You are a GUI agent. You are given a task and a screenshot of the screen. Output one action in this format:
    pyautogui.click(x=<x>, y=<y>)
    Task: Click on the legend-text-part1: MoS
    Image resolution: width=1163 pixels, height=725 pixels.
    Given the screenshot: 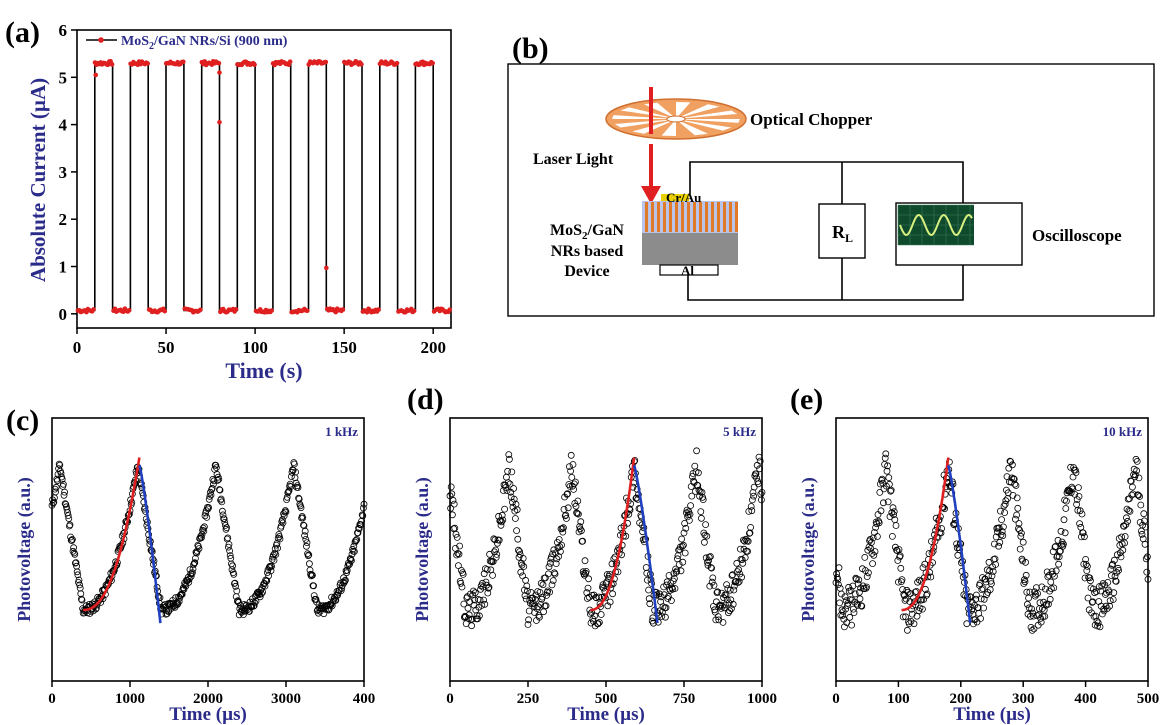 What is the action you would take?
    pyautogui.click(x=135, y=41)
    